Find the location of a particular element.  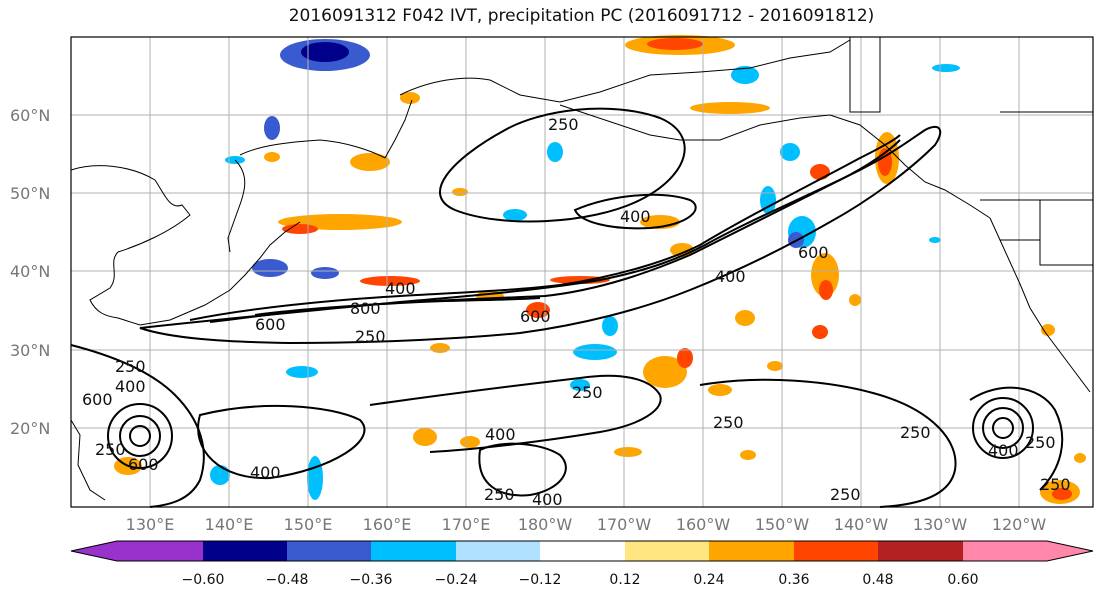

coastline-kamchatka is located at coordinates (398, 129).